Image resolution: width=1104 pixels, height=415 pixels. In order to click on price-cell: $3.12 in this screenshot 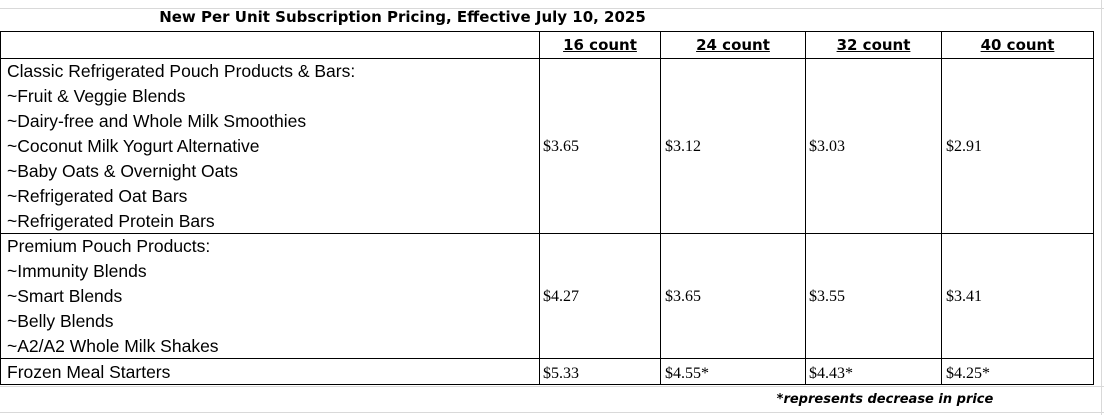, I will do `click(683, 146)`.